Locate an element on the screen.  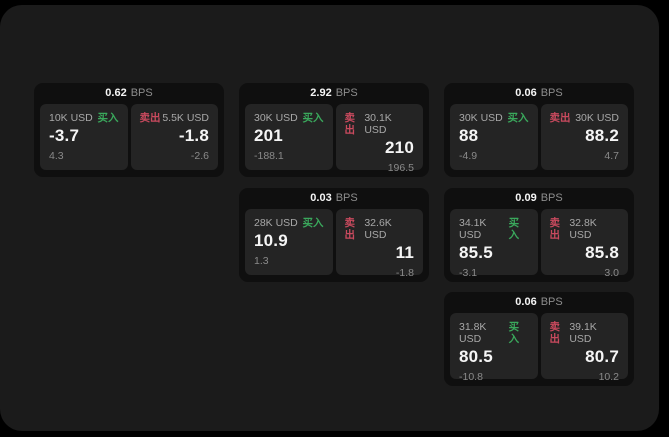
sell-quote-tile: 卖出 5.5K USD -1.8 -2.6 is located at coordinates (174, 137).